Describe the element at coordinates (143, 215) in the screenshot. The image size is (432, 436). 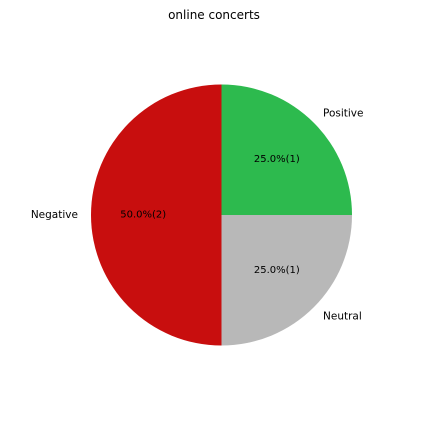
I see `slice-percent-negative: 50.0%(2)` at that location.